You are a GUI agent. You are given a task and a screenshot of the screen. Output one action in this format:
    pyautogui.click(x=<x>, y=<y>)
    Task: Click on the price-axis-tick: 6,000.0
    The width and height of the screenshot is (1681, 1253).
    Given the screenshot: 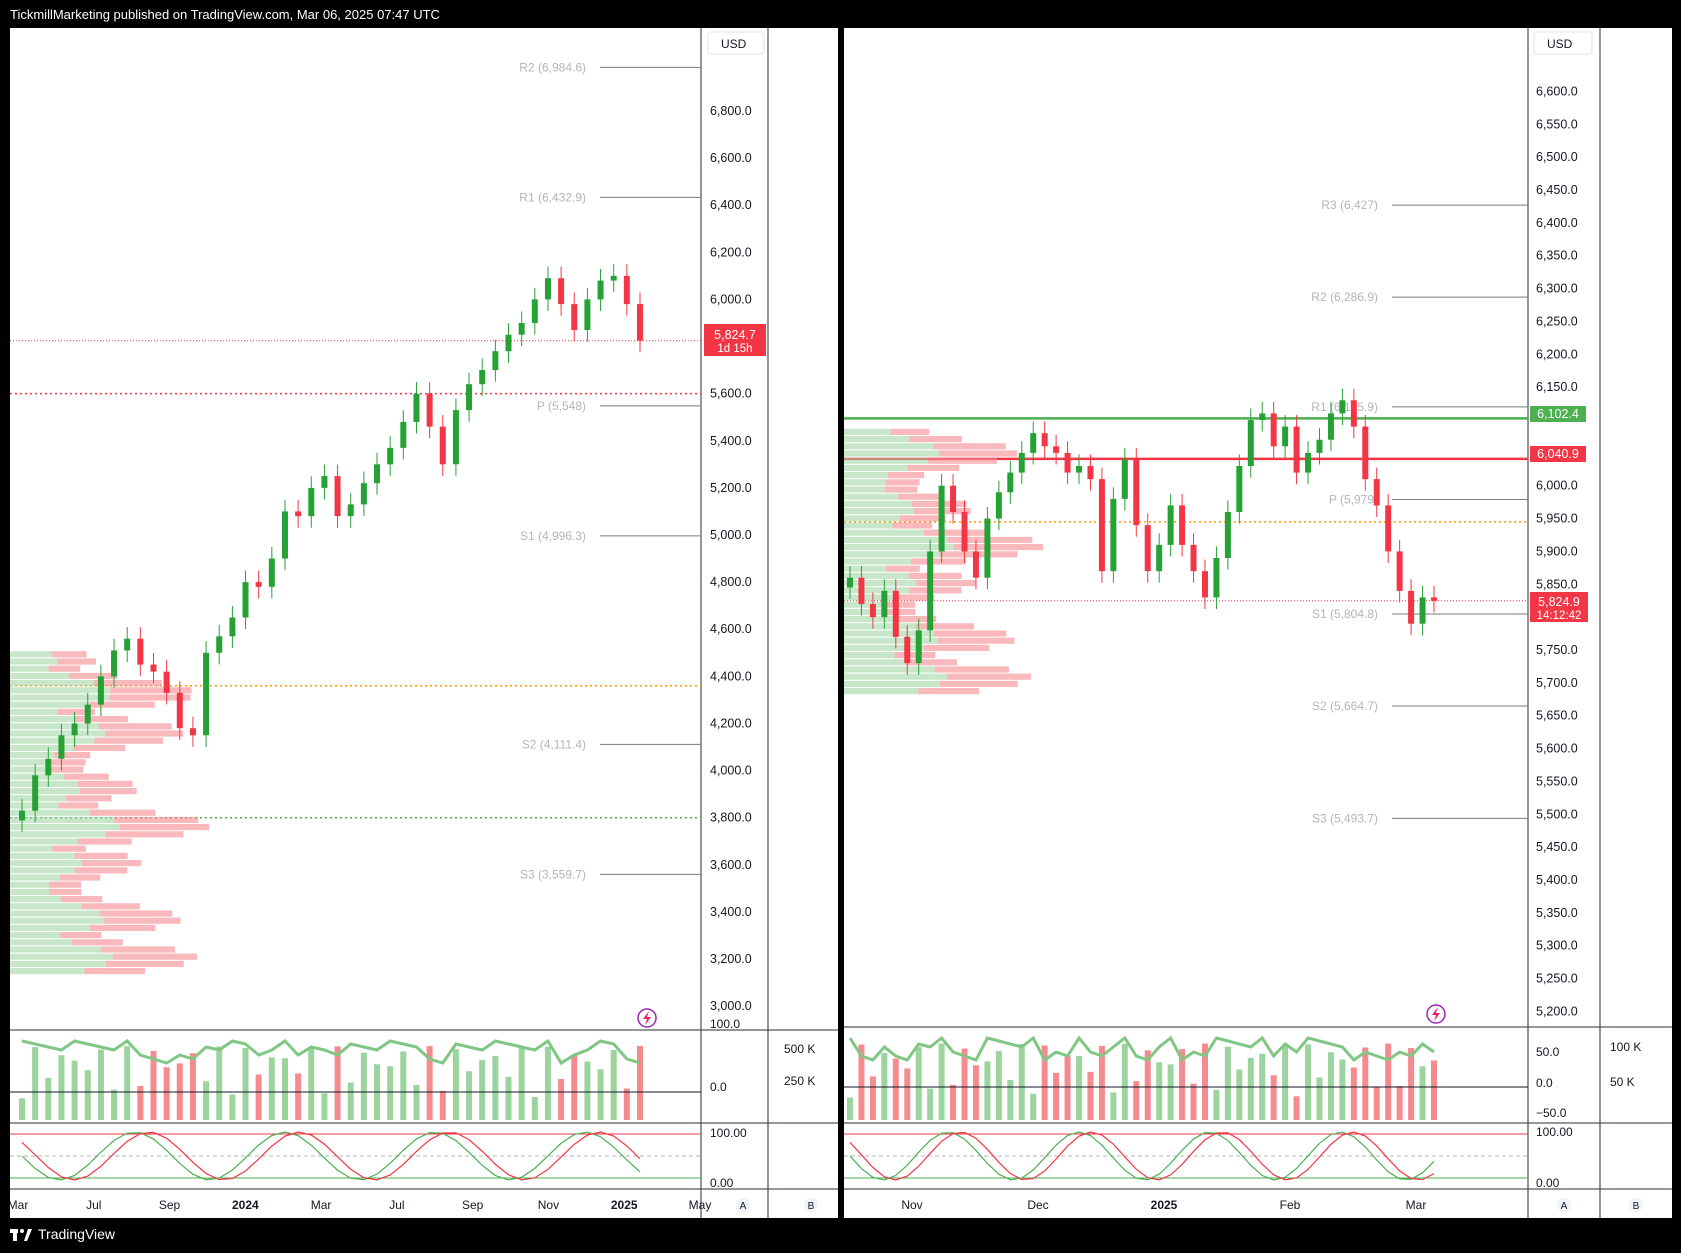 What is the action you would take?
    pyautogui.click(x=731, y=299)
    